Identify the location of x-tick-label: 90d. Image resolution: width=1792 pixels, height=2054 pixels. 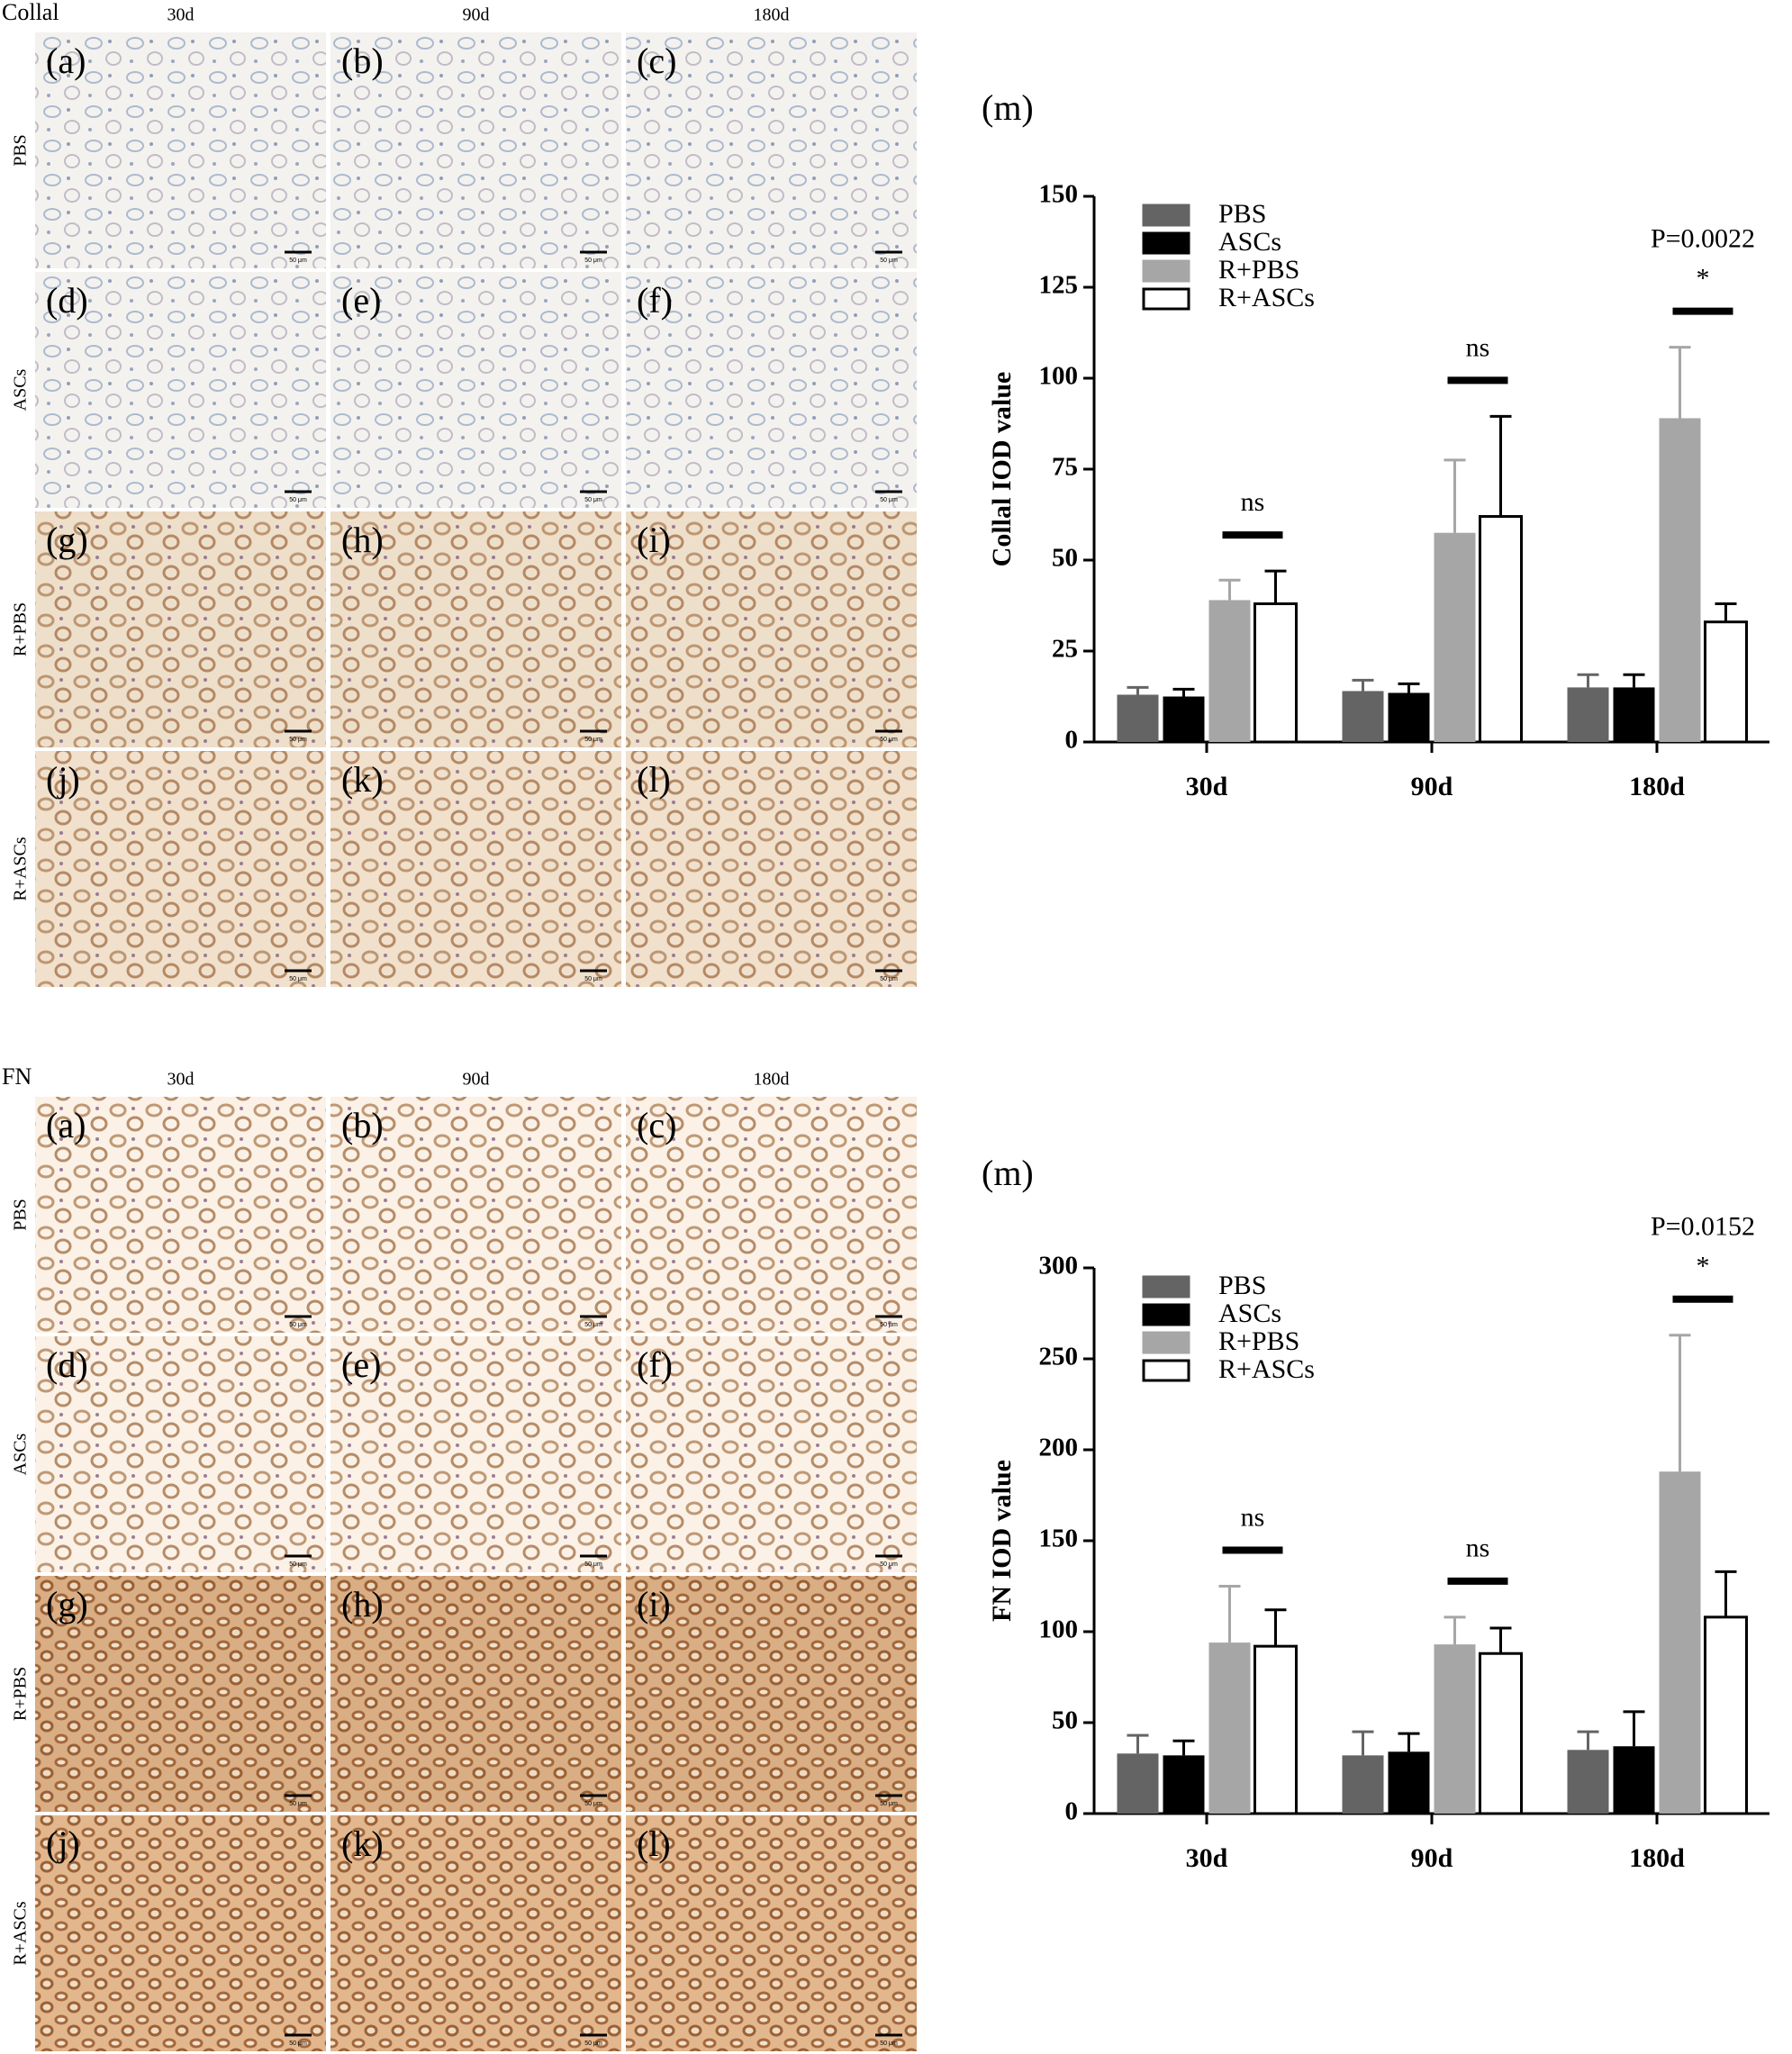
(1432, 786).